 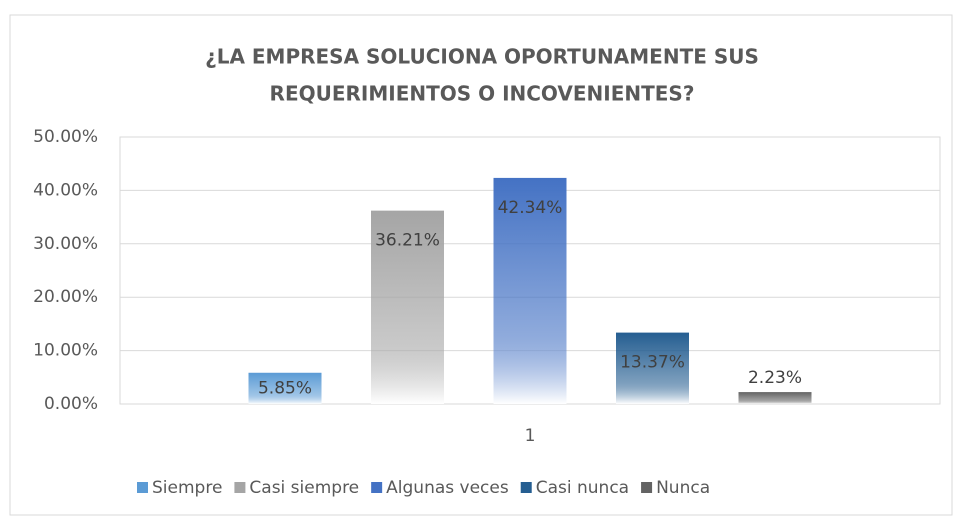 What do you see at coordinates (65, 190) in the screenshot?
I see `y-tick-label: 40.00%` at bounding box center [65, 190].